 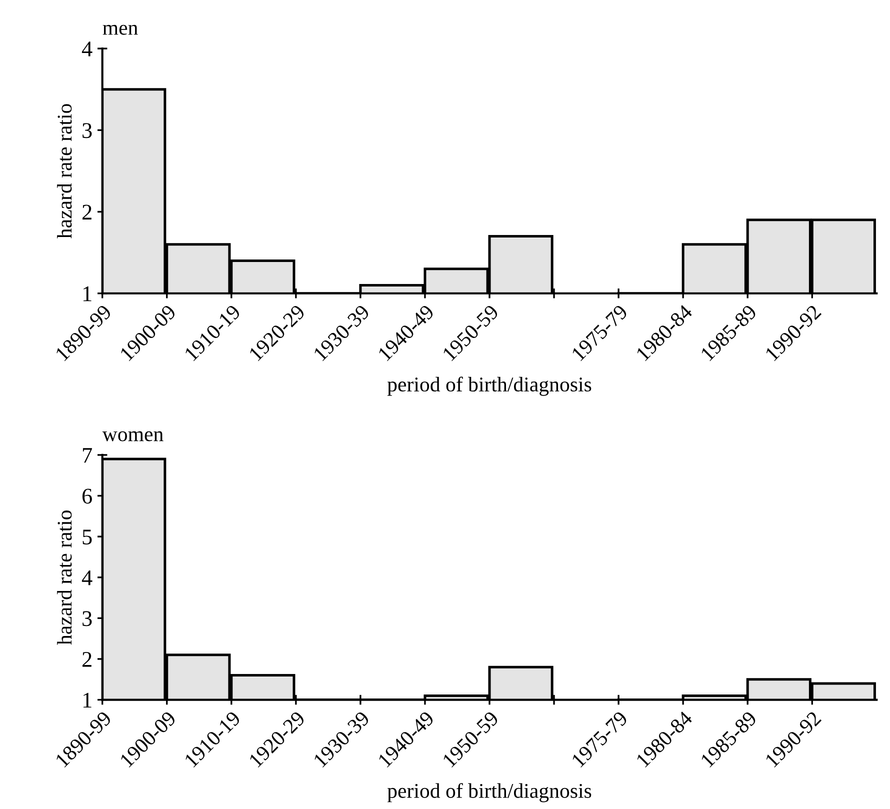 I want to click on y-tick-label: 6, so click(x=87, y=496).